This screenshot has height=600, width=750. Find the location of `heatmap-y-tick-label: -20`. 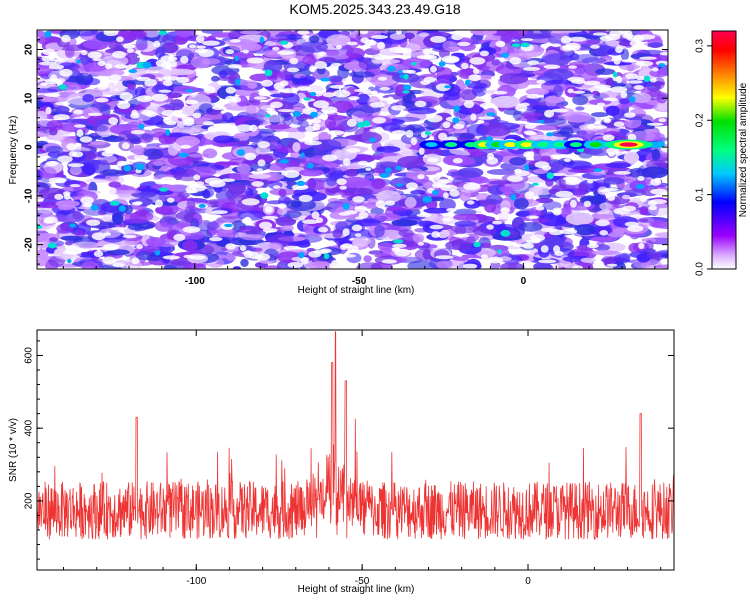

heatmap-y-tick-label: -20 is located at coordinates (29, 244).